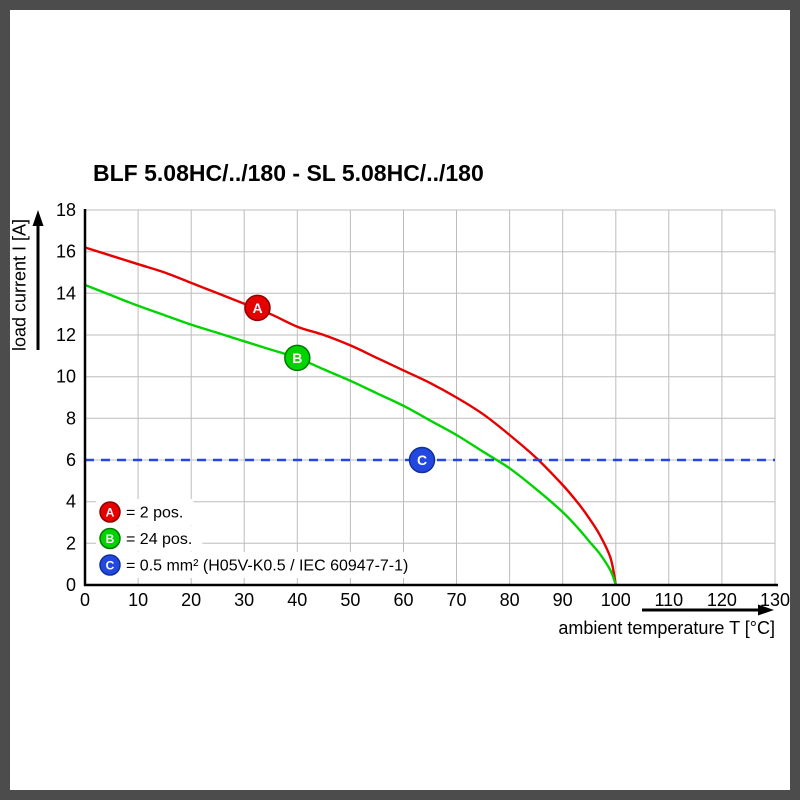 The image size is (800, 800). I want to click on curve-marker-C: C, so click(422, 460).